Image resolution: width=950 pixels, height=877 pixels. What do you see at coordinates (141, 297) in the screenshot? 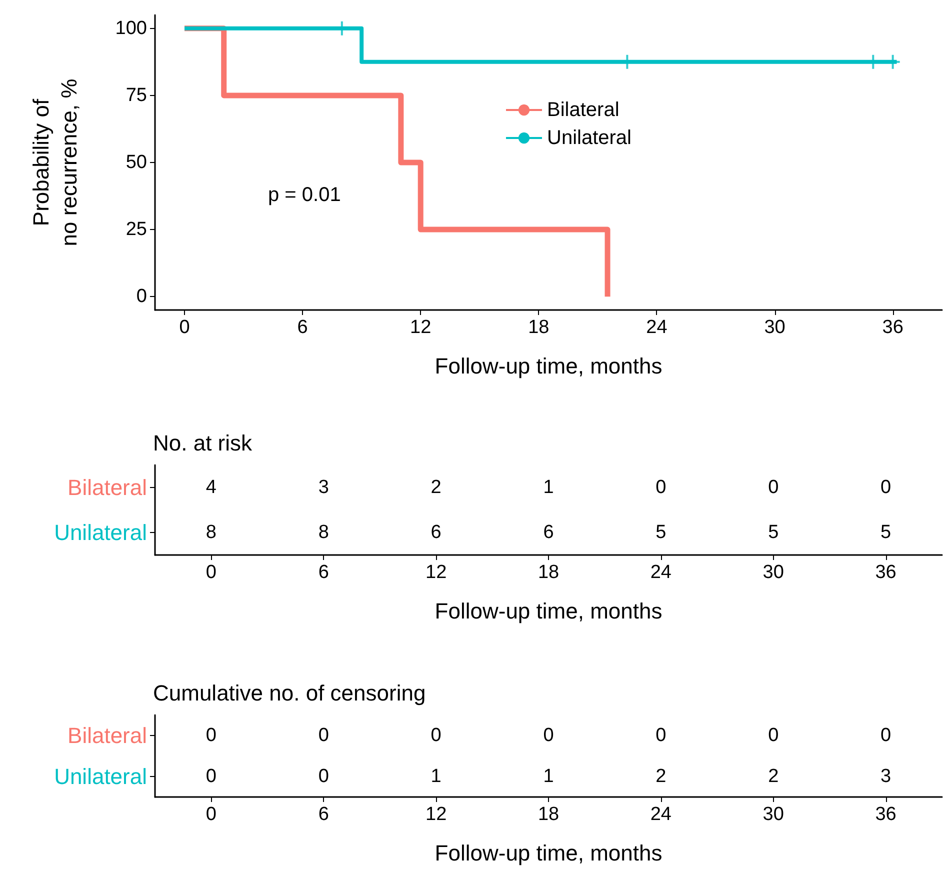
I see `y-tick-label: 0` at bounding box center [141, 297].